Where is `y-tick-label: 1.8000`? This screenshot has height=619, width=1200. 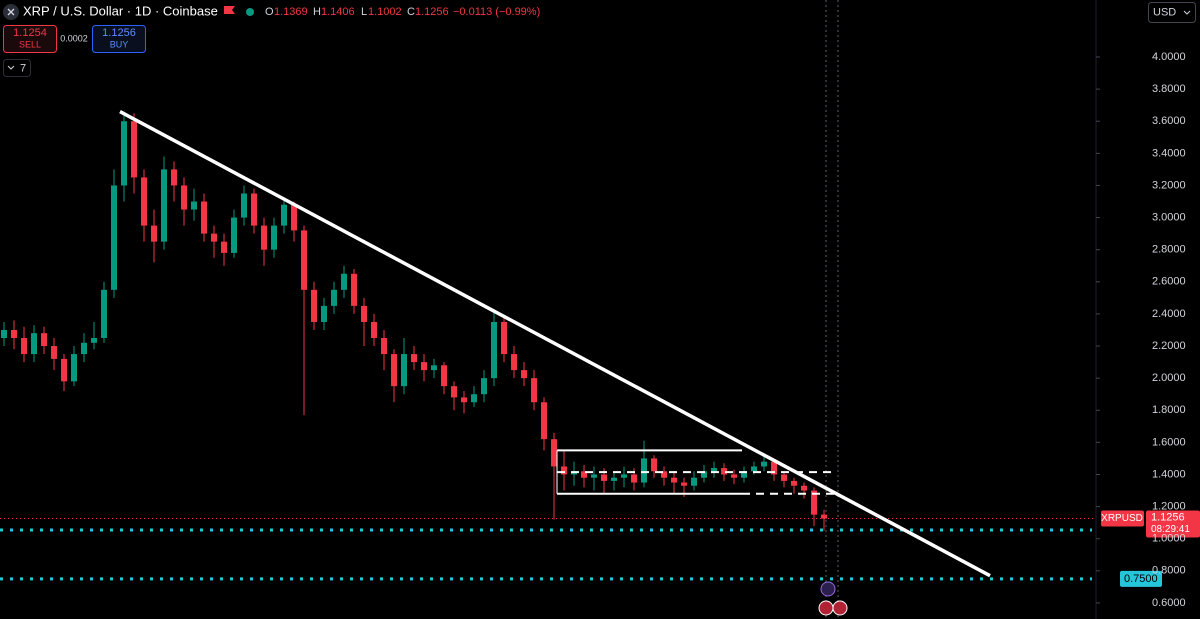 y-tick-label: 1.8000 is located at coordinates (1169, 410).